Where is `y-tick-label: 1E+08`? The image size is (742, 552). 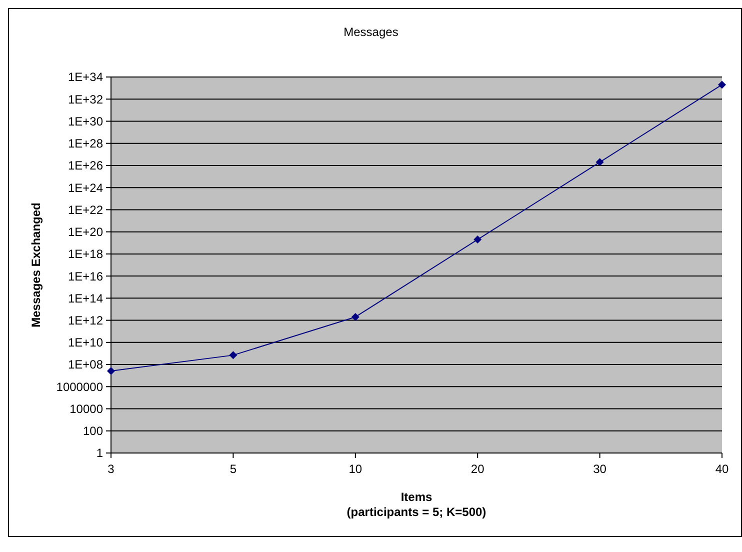
y-tick-label: 1E+08 is located at coordinates (86, 365).